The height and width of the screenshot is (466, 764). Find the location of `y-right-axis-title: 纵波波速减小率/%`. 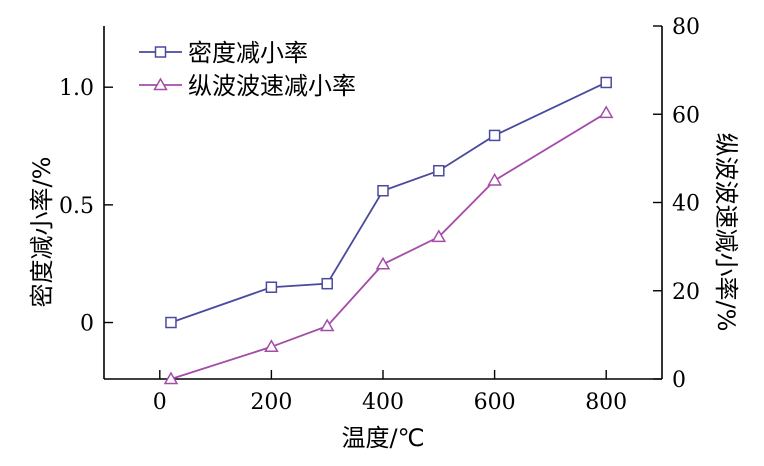

y-right-axis-title: 纵波波速减小率/% is located at coordinates (726, 232).